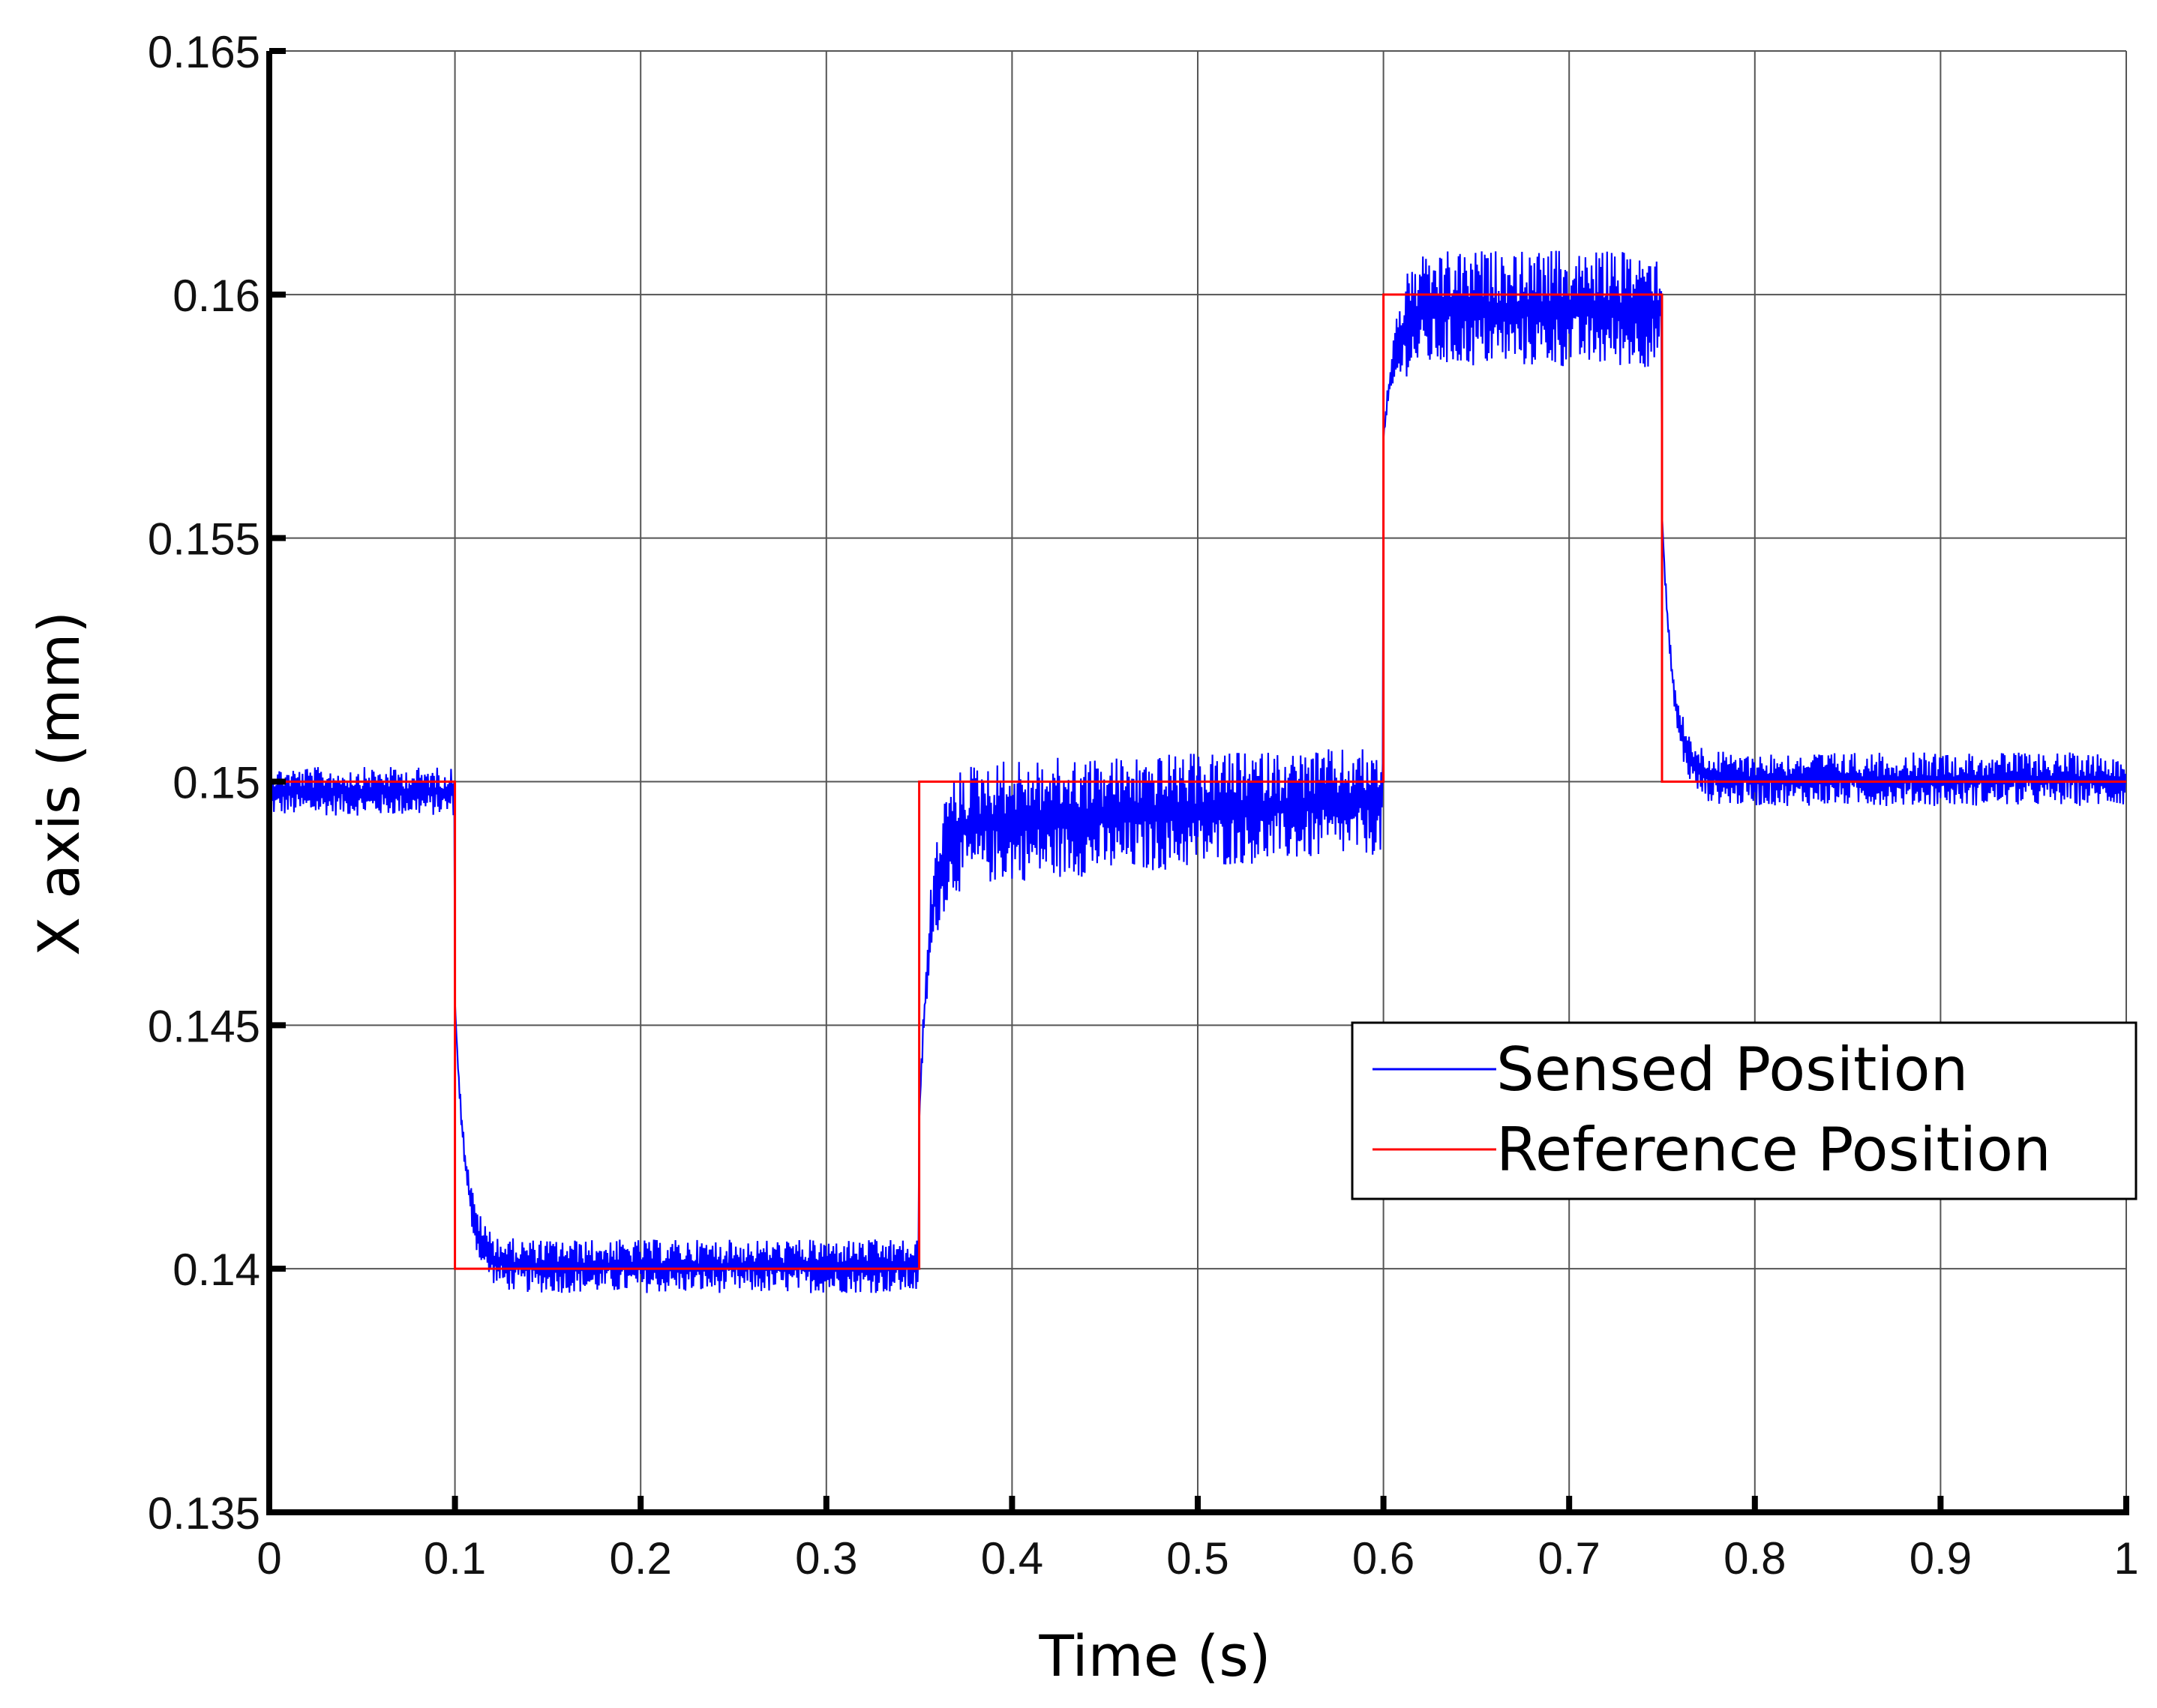  Describe the element at coordinates (1773, 1150) in the screenshot. I see `legend-label-reference: Reference Position` at that location.